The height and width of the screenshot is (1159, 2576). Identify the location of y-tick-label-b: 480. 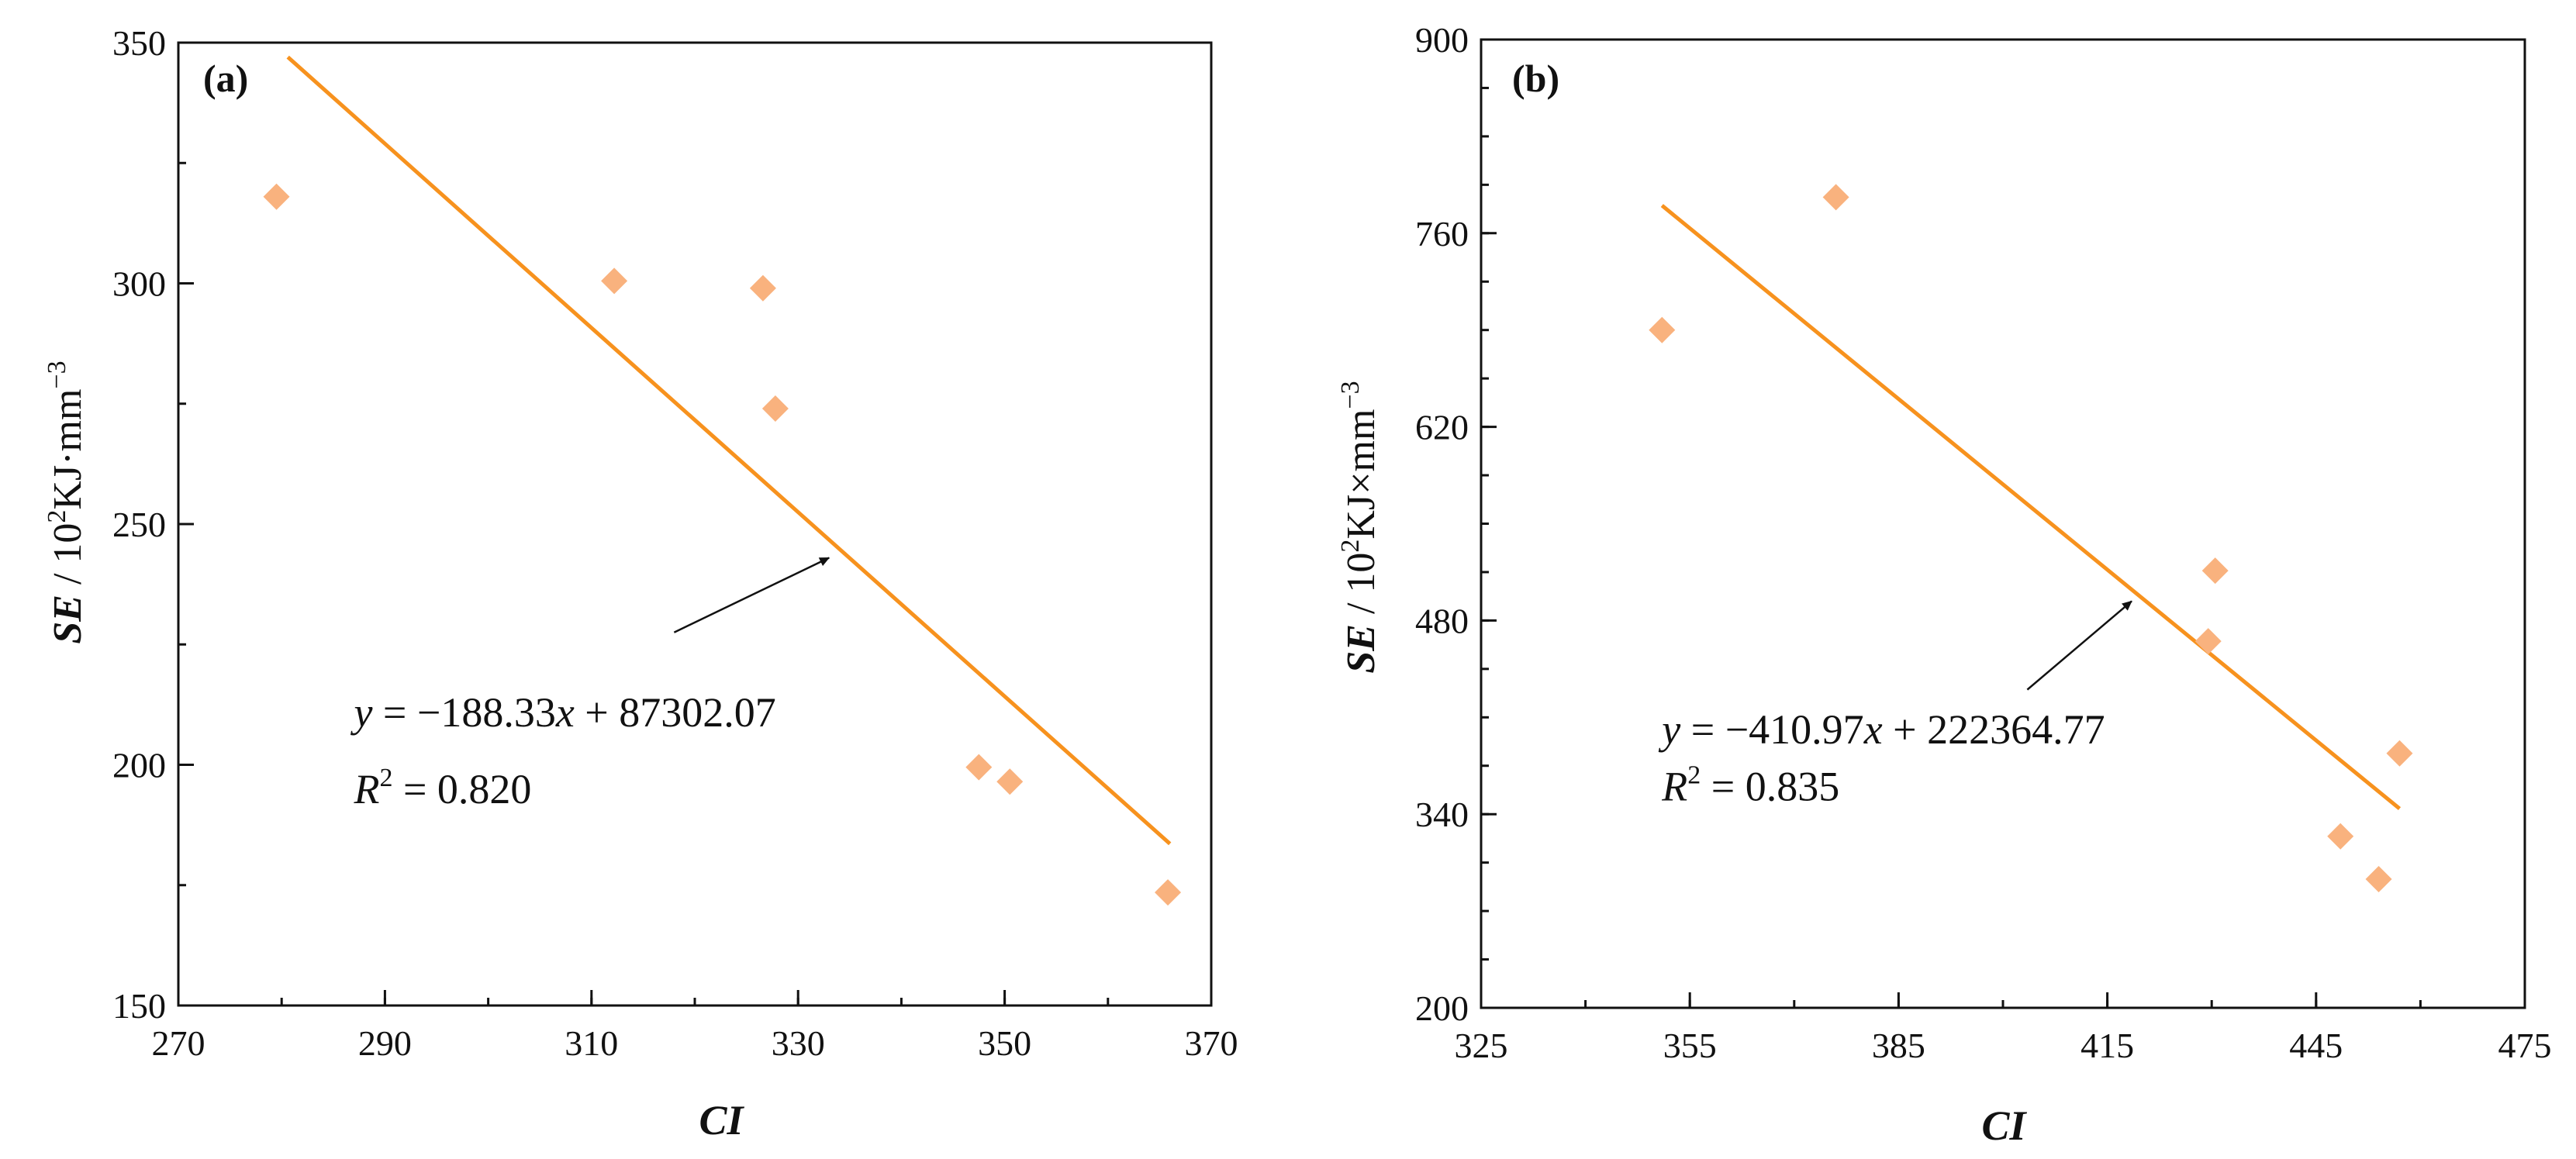
(1442, 621).